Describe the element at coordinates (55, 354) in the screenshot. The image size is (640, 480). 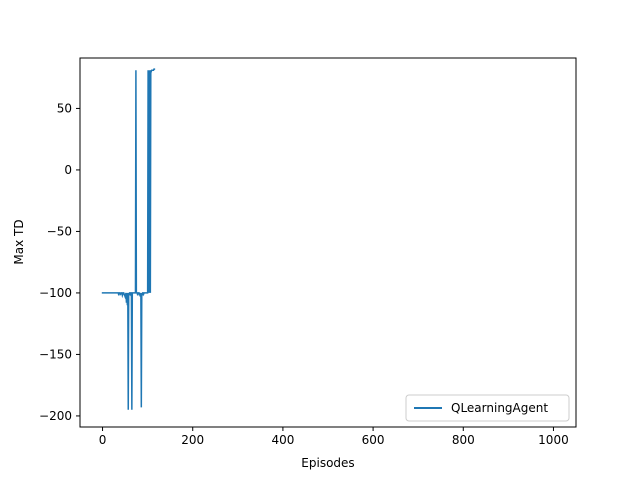
I see `y-tick-label-1: −150` at that location.